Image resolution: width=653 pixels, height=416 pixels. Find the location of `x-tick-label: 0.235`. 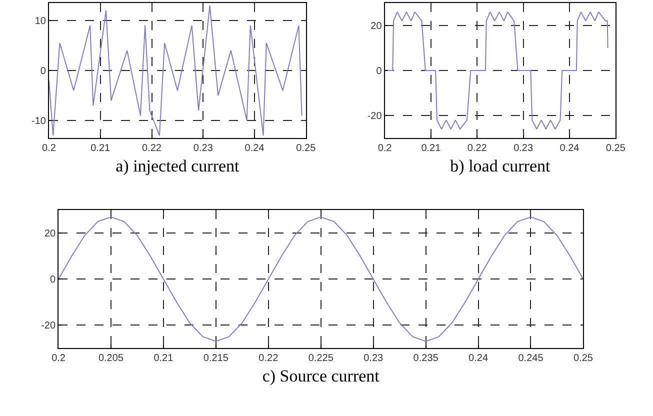

x-tick-label: 0.235 is located at coordinates (426, 358).